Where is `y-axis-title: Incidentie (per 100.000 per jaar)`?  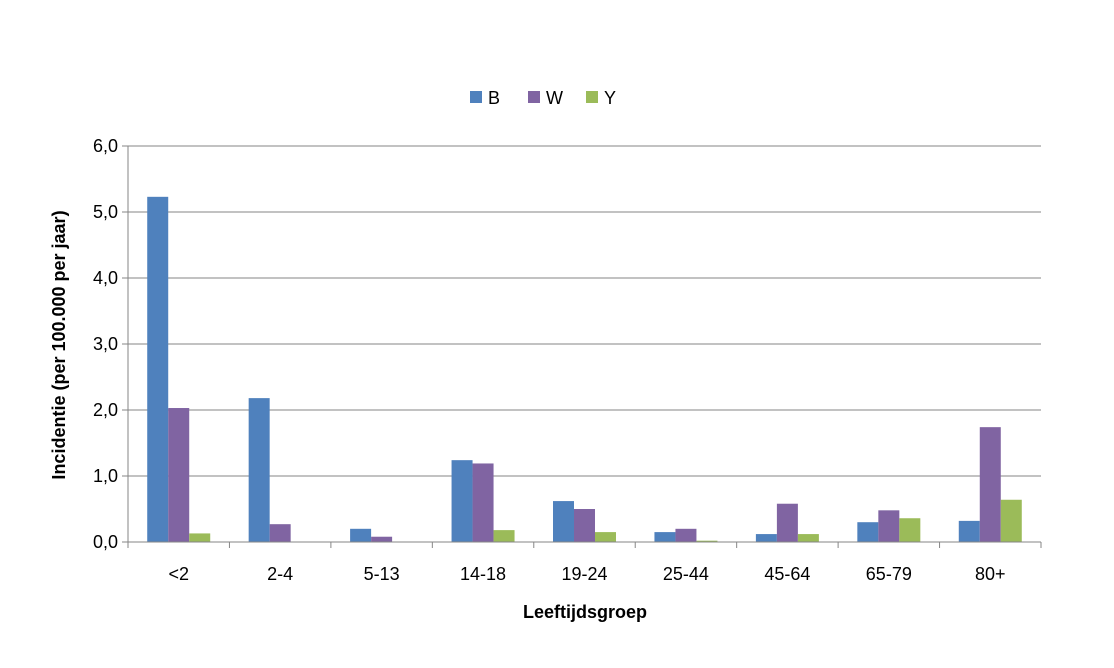
y-axis-title: Incidentie (per 100.000 per jaar) is located at coordinates (59, 344).